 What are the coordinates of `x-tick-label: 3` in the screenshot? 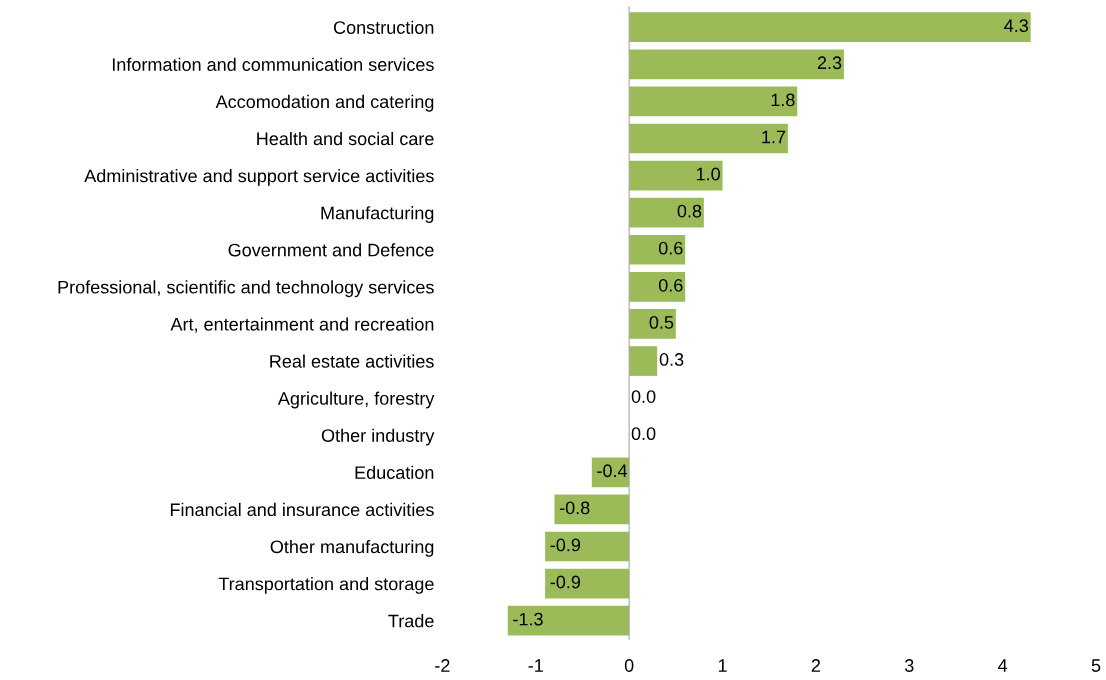 It's located at (909, 665).